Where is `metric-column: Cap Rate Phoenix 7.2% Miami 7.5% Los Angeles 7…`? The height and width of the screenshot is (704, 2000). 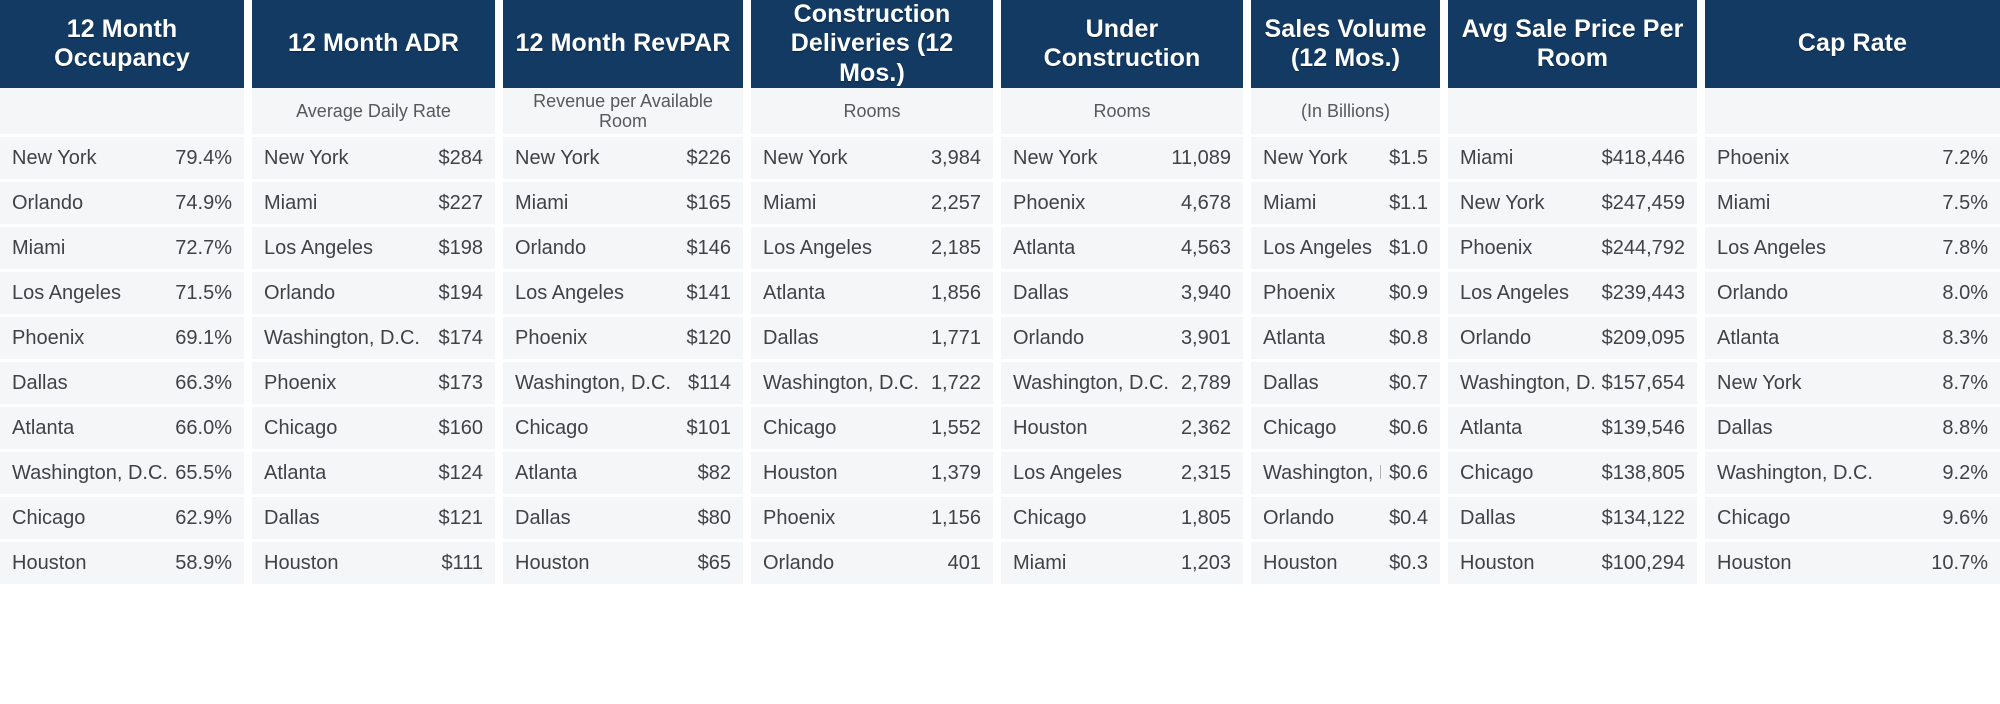 metric-column: Cap Rate Phoenix 7.2% Miami 7.5% Los Angeles 7… is located at coordinates (1852, 352).